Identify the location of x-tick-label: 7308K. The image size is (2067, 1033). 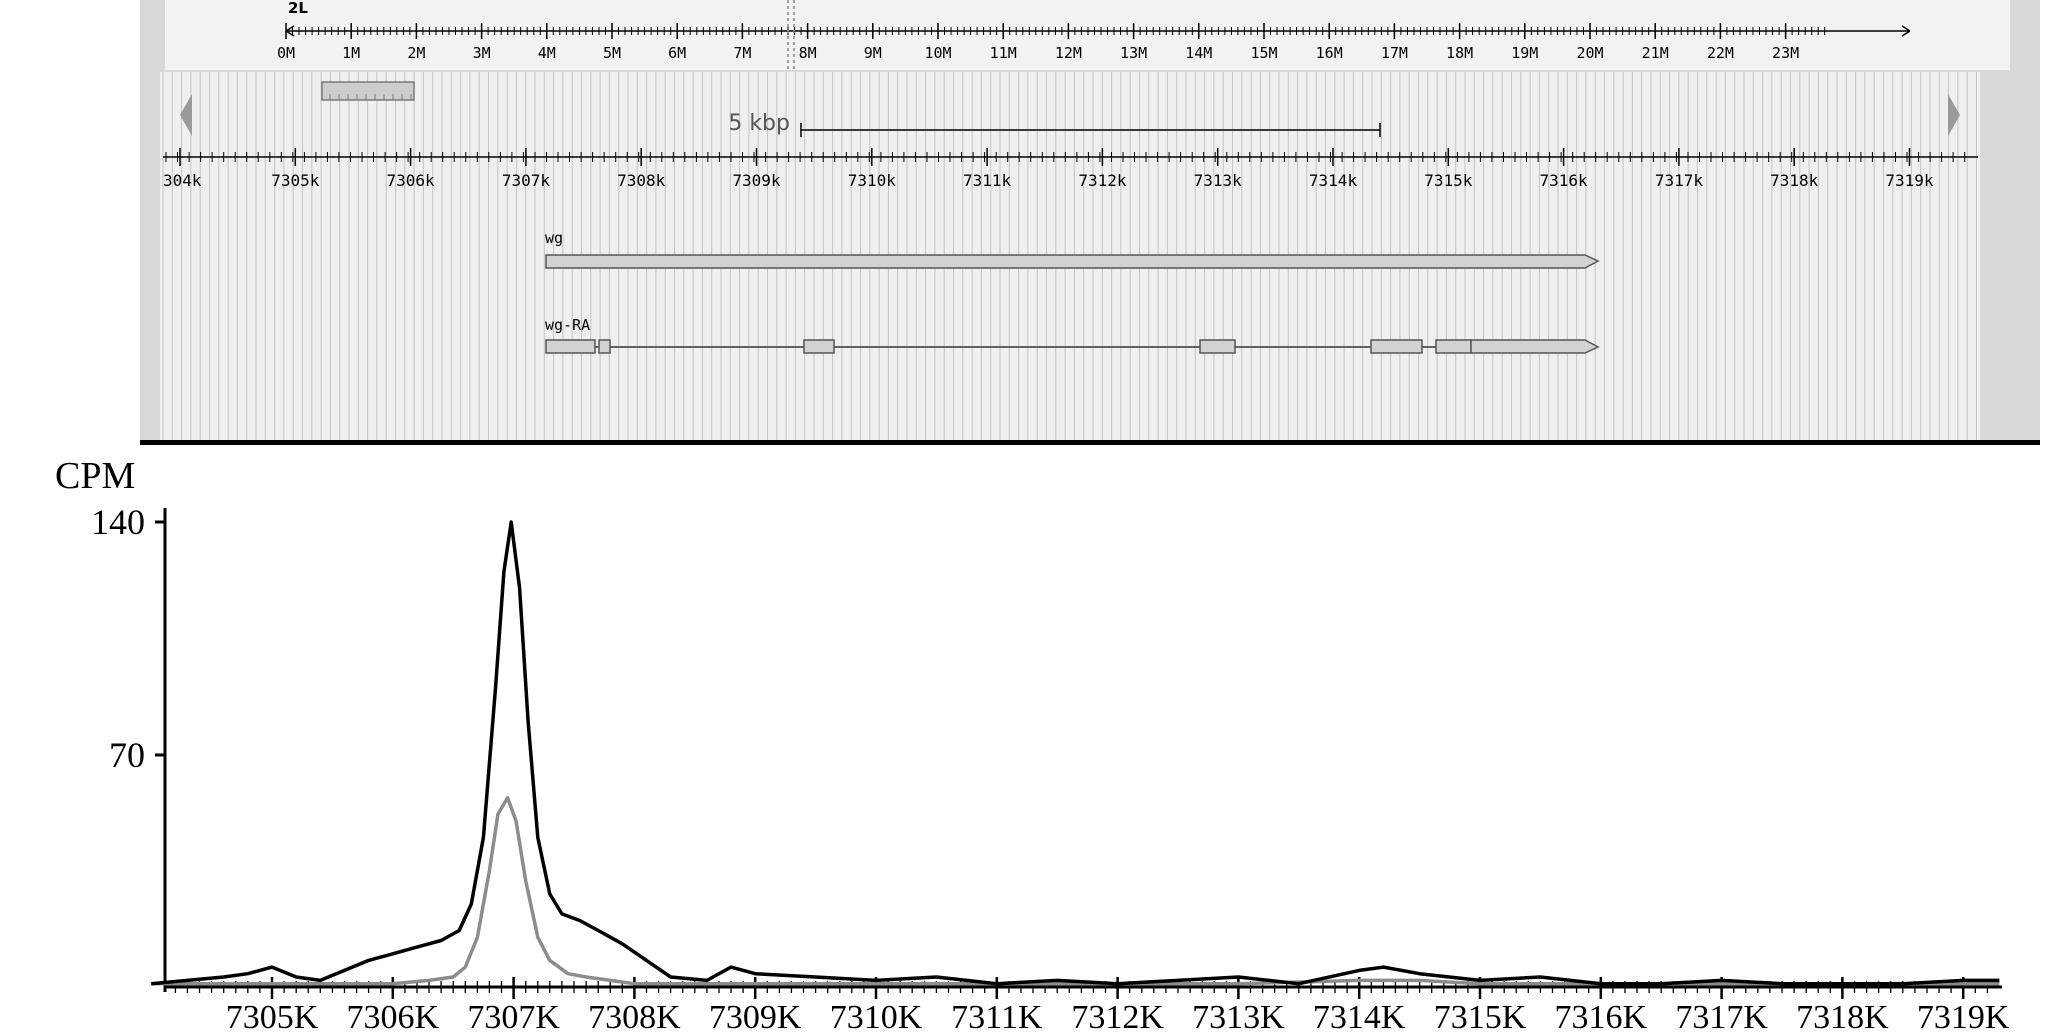
(634, 1016).